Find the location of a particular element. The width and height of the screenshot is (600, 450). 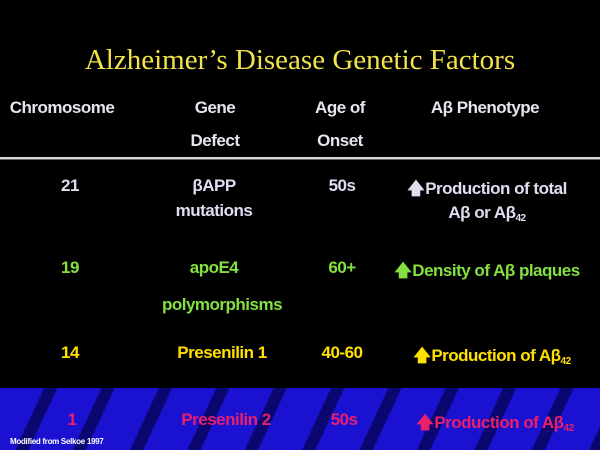

row-4-age: 50s is located at coordinates (344, 419).